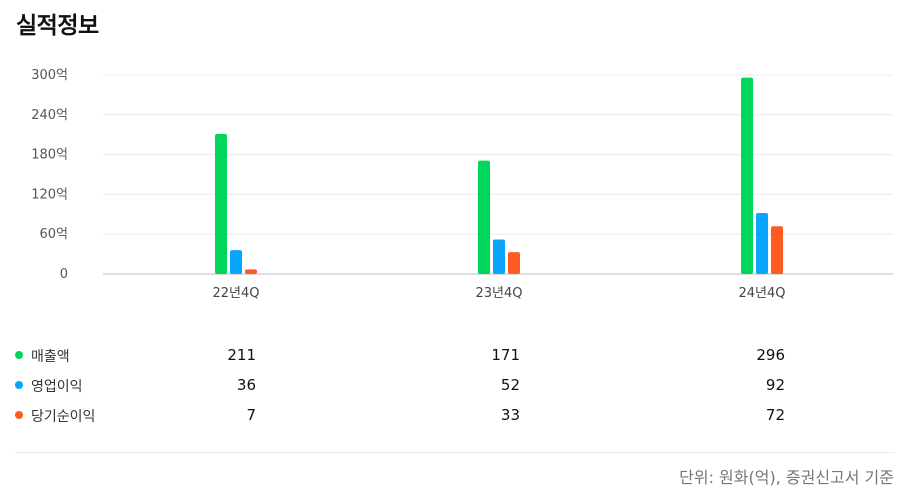 The image size is (910, 504). I want to click on series-name: 당기순이익, so click(63, 417).